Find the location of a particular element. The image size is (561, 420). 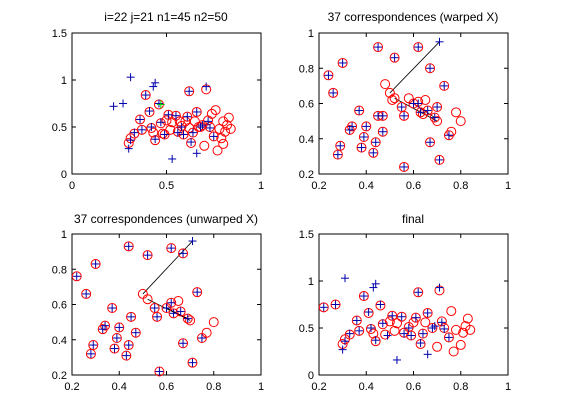

panel-3-x-tick-label: 0.8 is located at coordinates (213, 387).